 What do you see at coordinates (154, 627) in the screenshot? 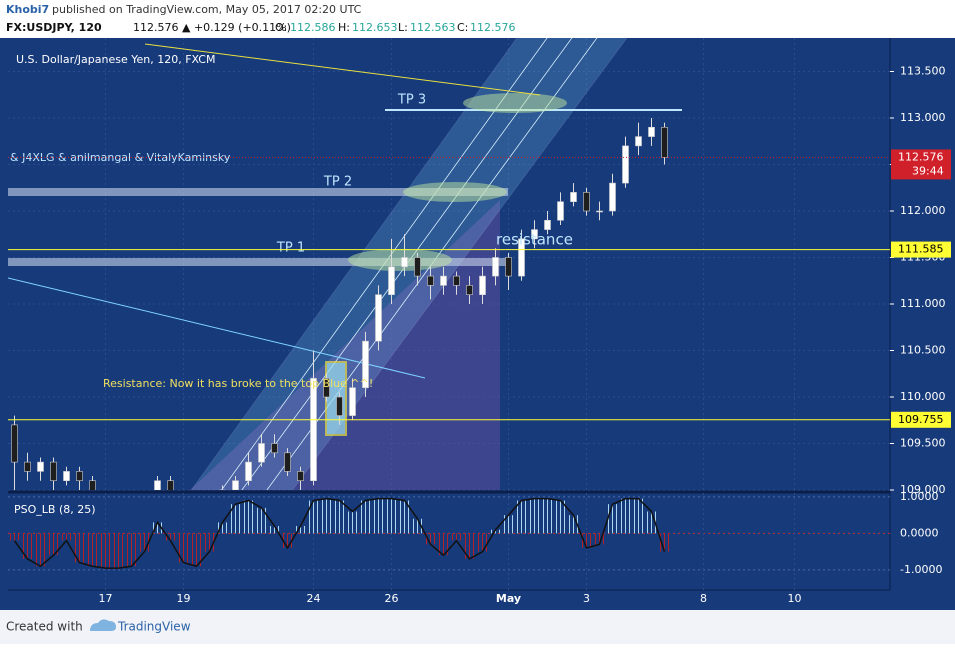
I see `footer-brand: TradingView` at bounding box center [154, 627].